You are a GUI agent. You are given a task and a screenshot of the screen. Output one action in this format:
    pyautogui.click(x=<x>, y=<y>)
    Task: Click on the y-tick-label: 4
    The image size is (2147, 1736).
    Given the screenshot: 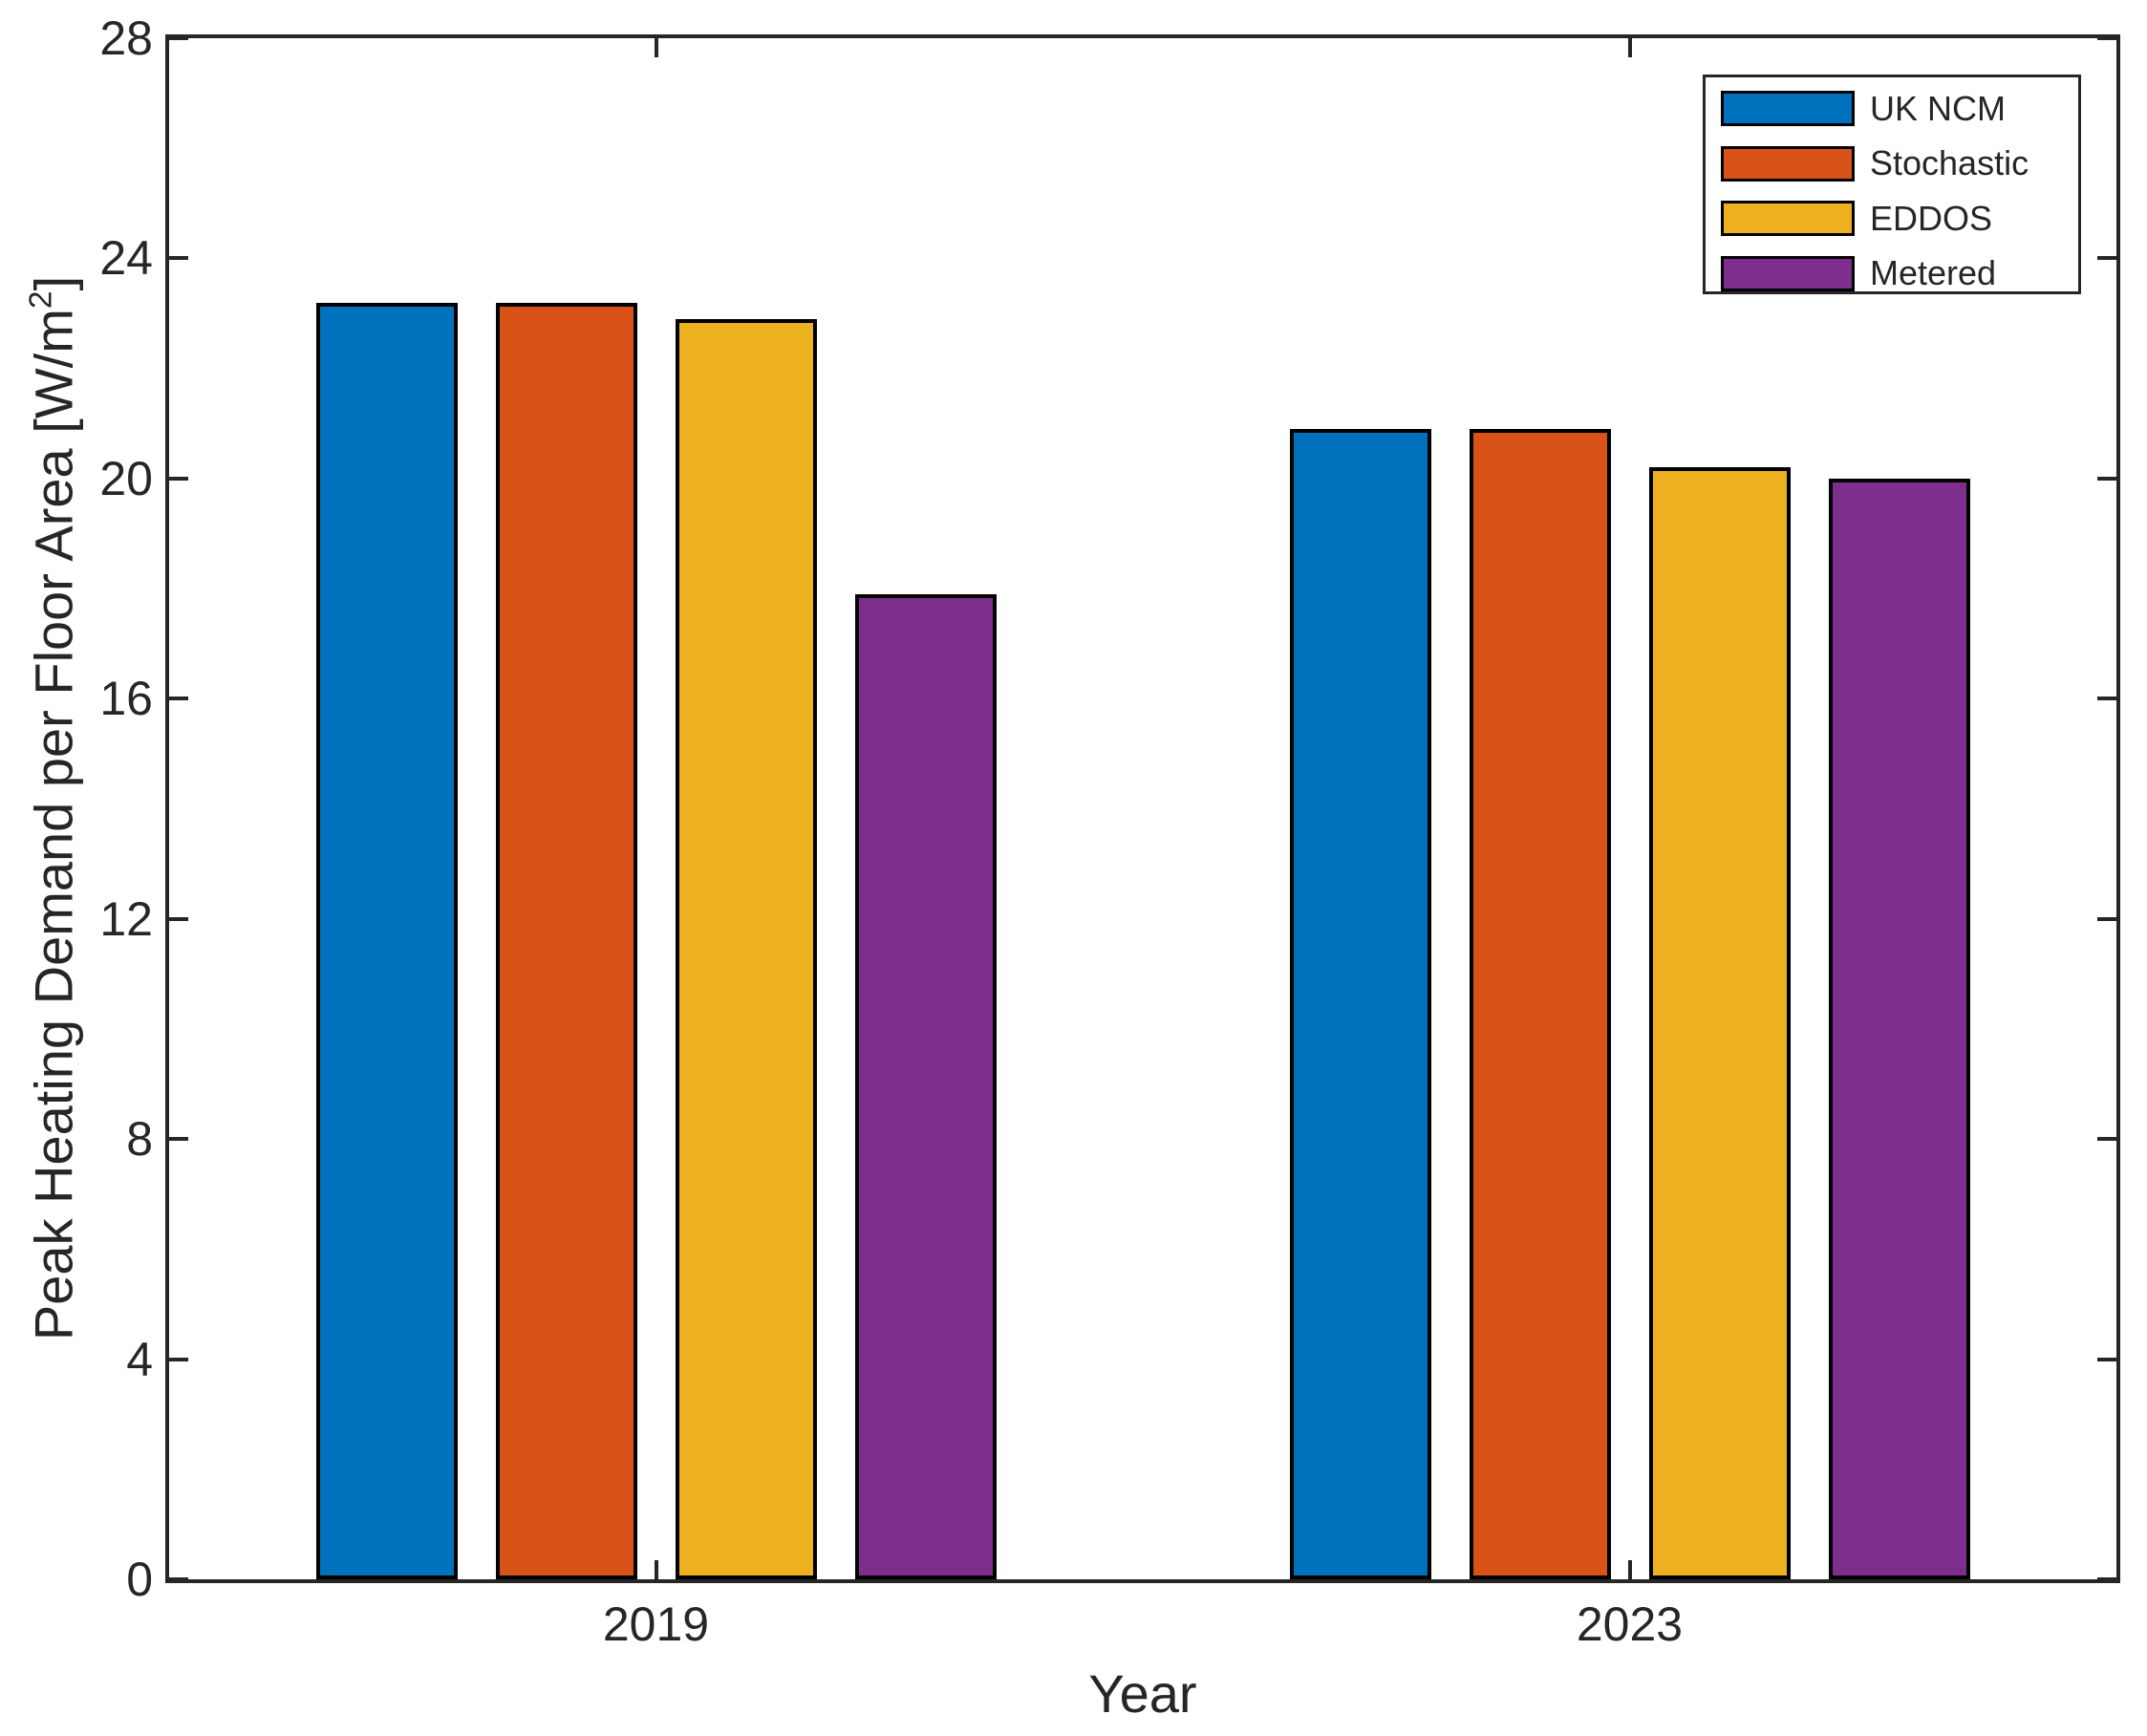 What is the action you would take?
    pyautogui.click(x=139, y=1359)
    